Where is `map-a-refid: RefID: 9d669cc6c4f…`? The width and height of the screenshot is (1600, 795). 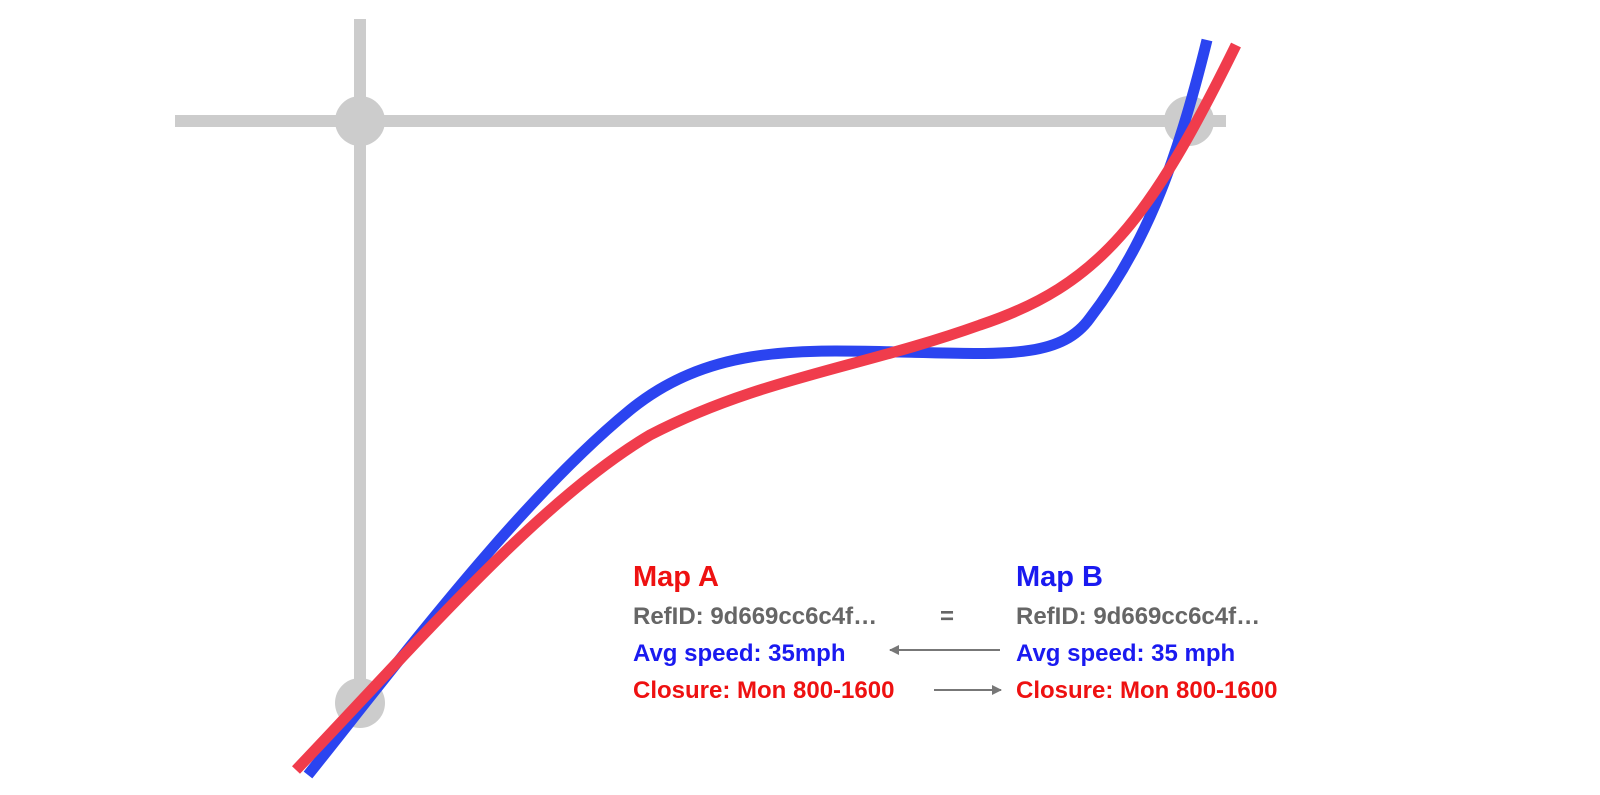 map-a-refid: RefID: 9d669cc6c4f… is located at coordinates (755, 616).